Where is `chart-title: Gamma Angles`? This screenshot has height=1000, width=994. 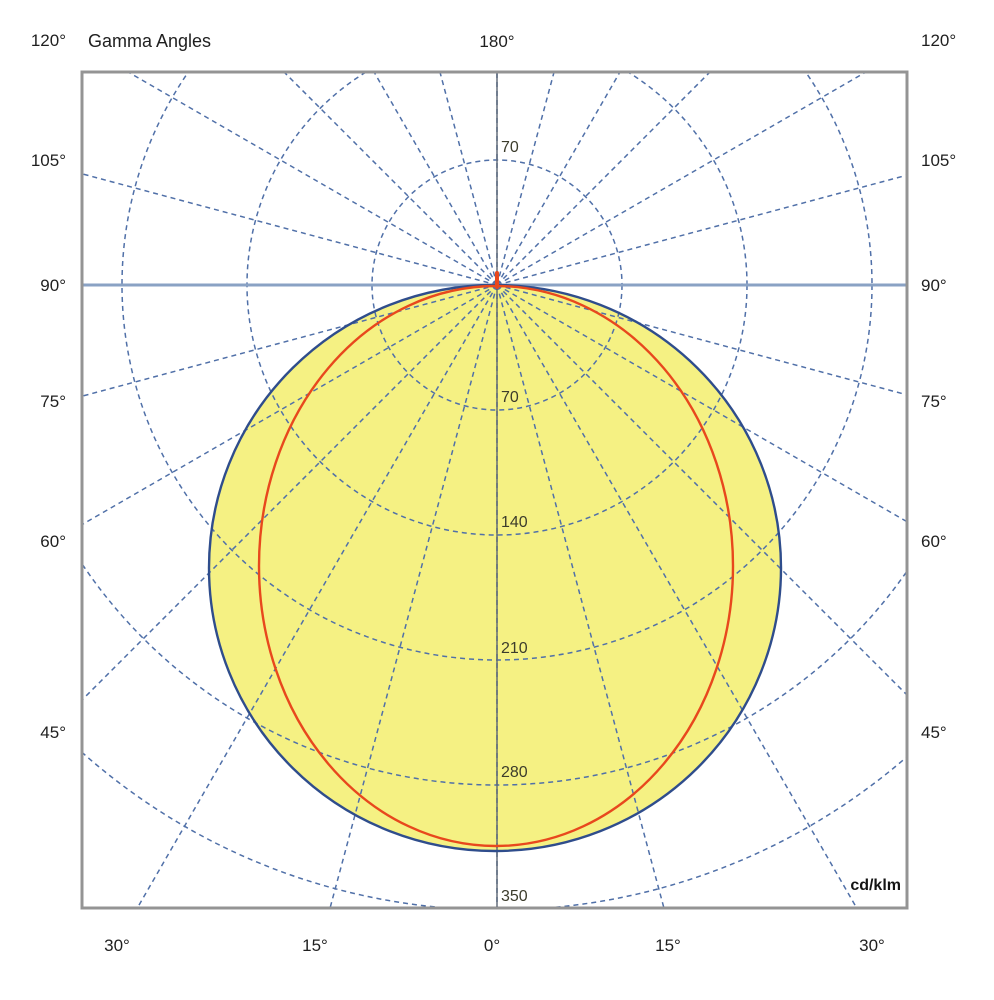
chart-title: Gamma Angles is located at coordinates (149, 41).